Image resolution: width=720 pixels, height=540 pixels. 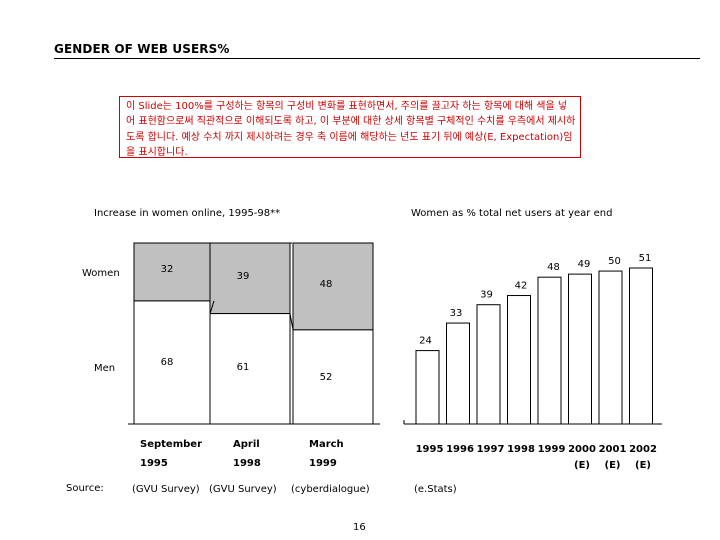 I want to click on page-number: 16, so click(x=359, y=527).